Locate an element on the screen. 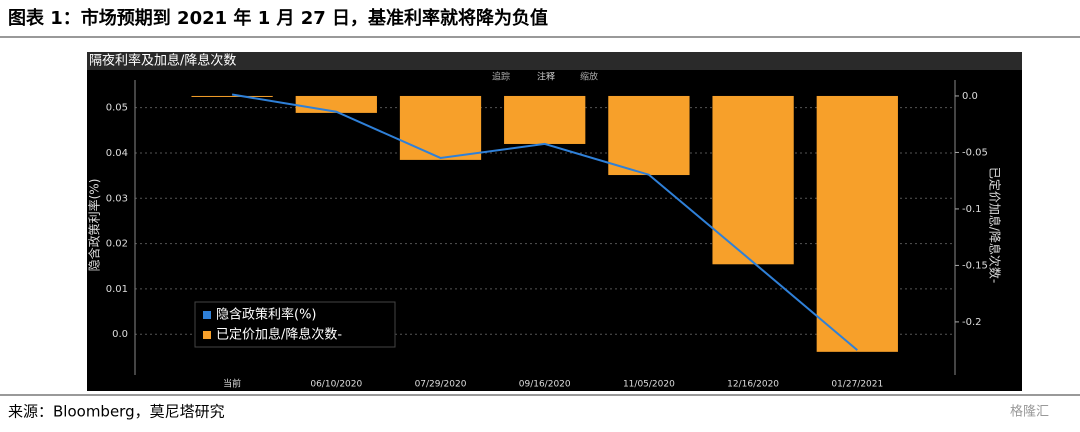  legend-label: 已定价加息/降息次数- is located at coordinates (279, 335).